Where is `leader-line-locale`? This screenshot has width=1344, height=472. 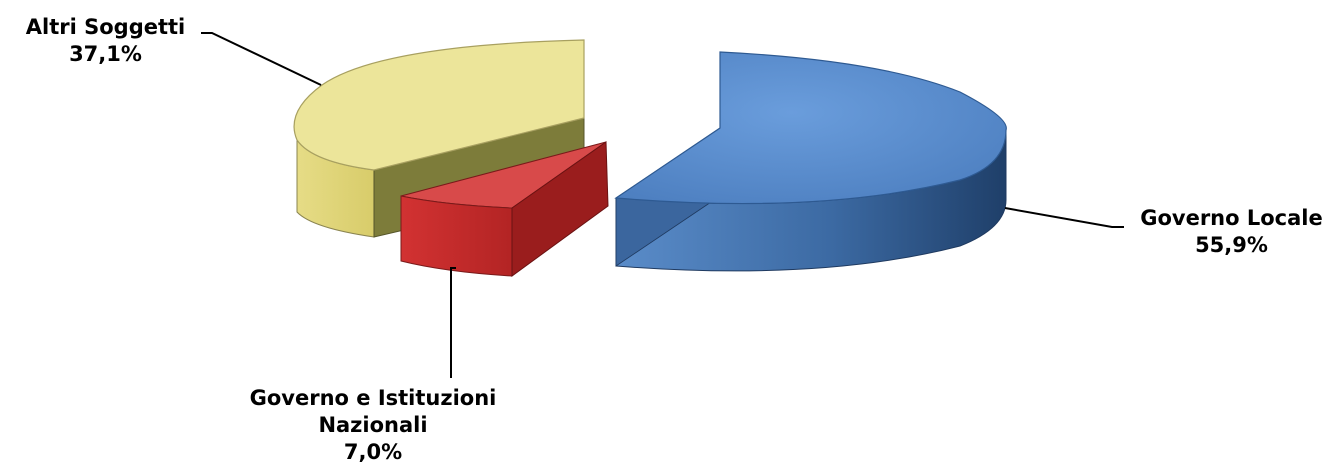
leader-line-locale is located at coordinates (1064, 217).